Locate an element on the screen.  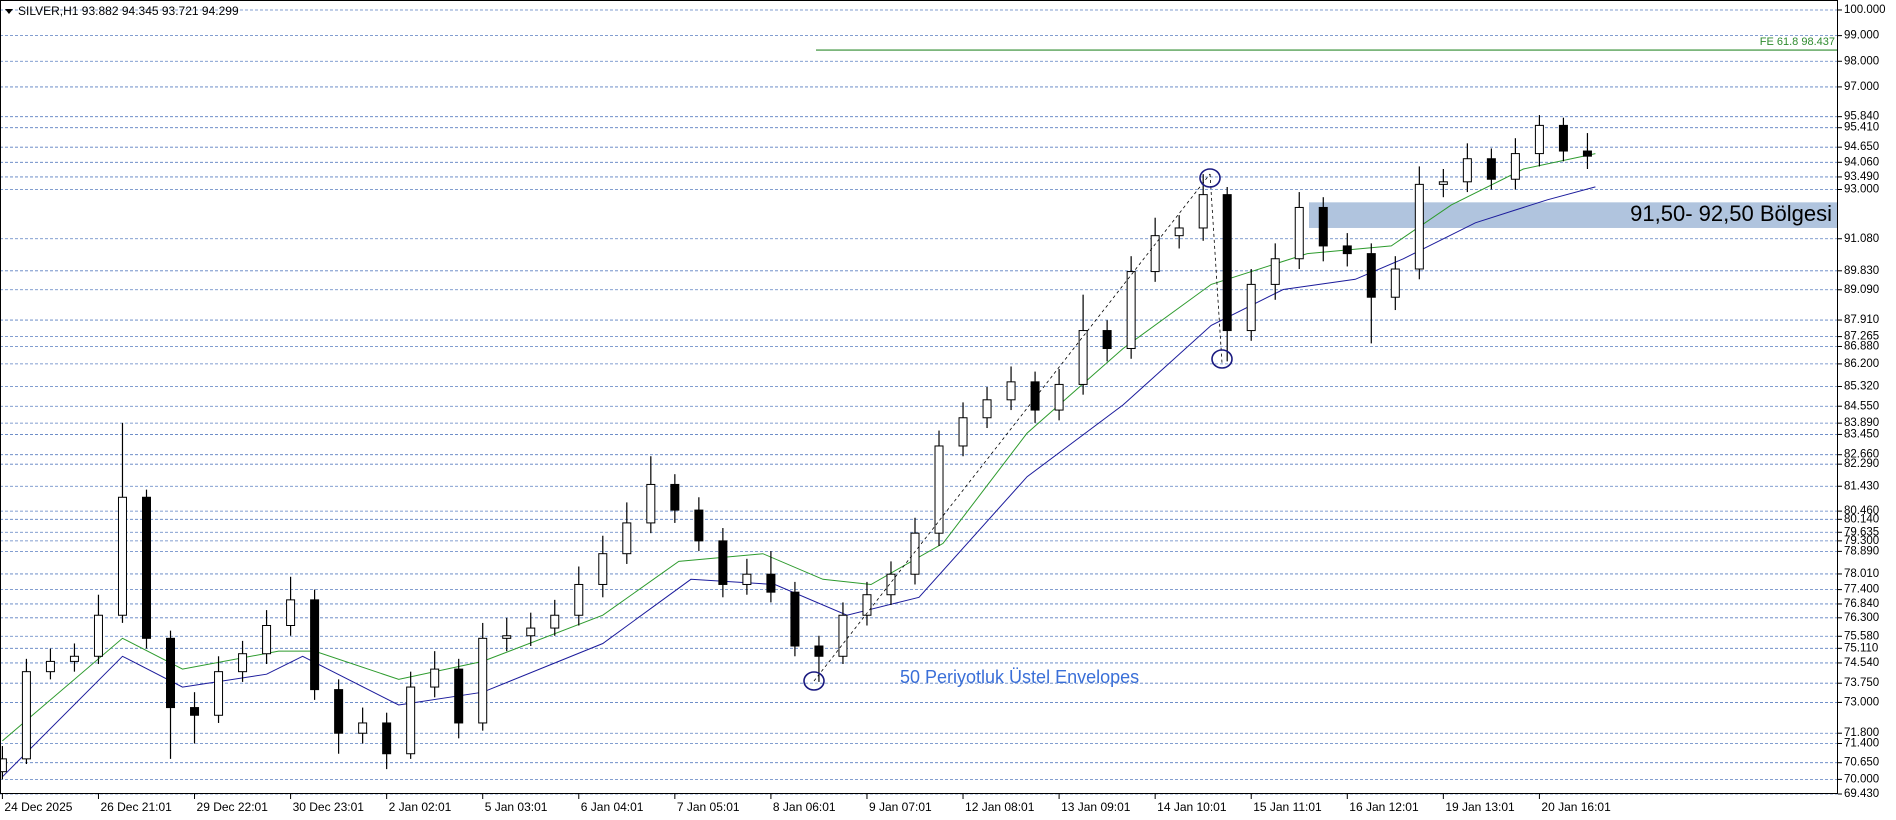
zone-label: 91,50- 92,50 Bölgesi is located at coordinates (1731, 213).